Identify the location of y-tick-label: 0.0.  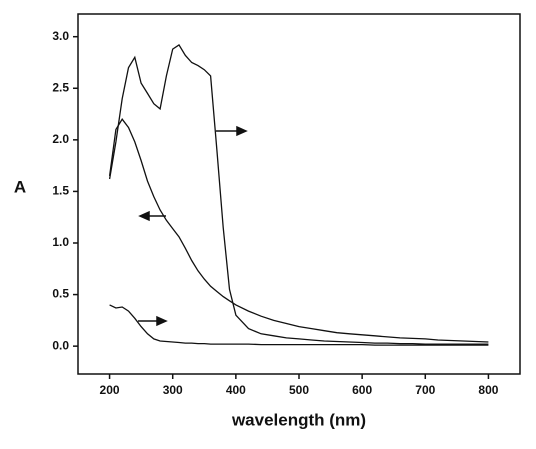
(60, 345).